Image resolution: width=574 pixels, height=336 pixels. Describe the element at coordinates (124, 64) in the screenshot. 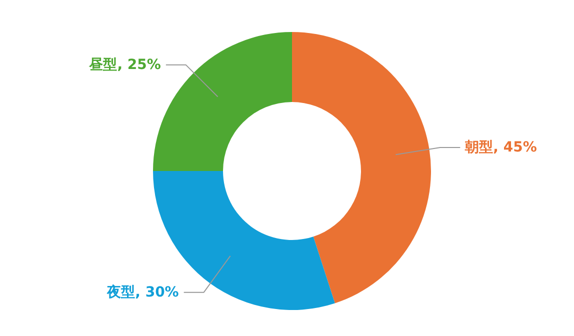

I see `slice-label: 昼型, 25%` at that location.